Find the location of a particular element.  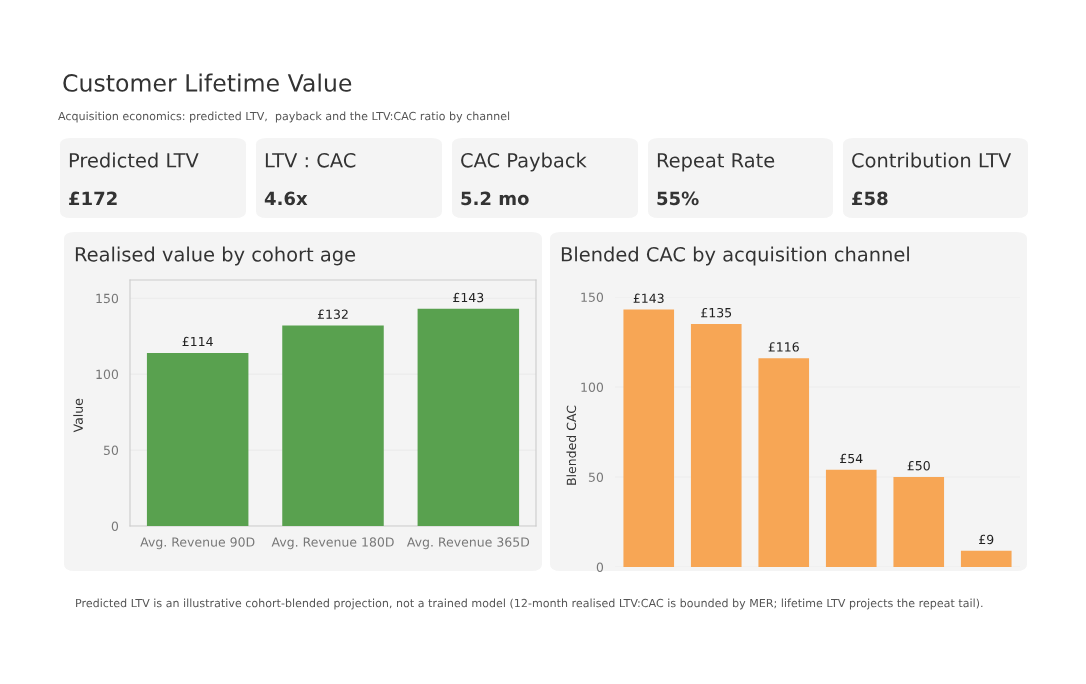

text: Predicted LTV is an illustrative cohort-blended projection, not a trained model (12-month realised LTV:CAC is bounded by MER; lifetime LTV projects the repeat tail). is located at coordinates (529, 604).